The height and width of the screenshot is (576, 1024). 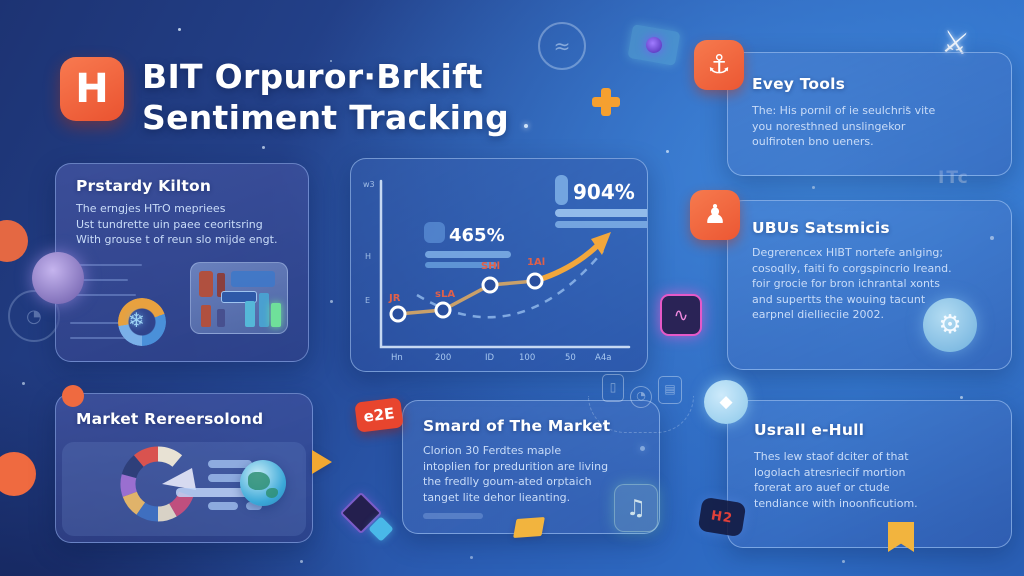 I want to click on x-tick: Hn, so click(x=397, y=358).